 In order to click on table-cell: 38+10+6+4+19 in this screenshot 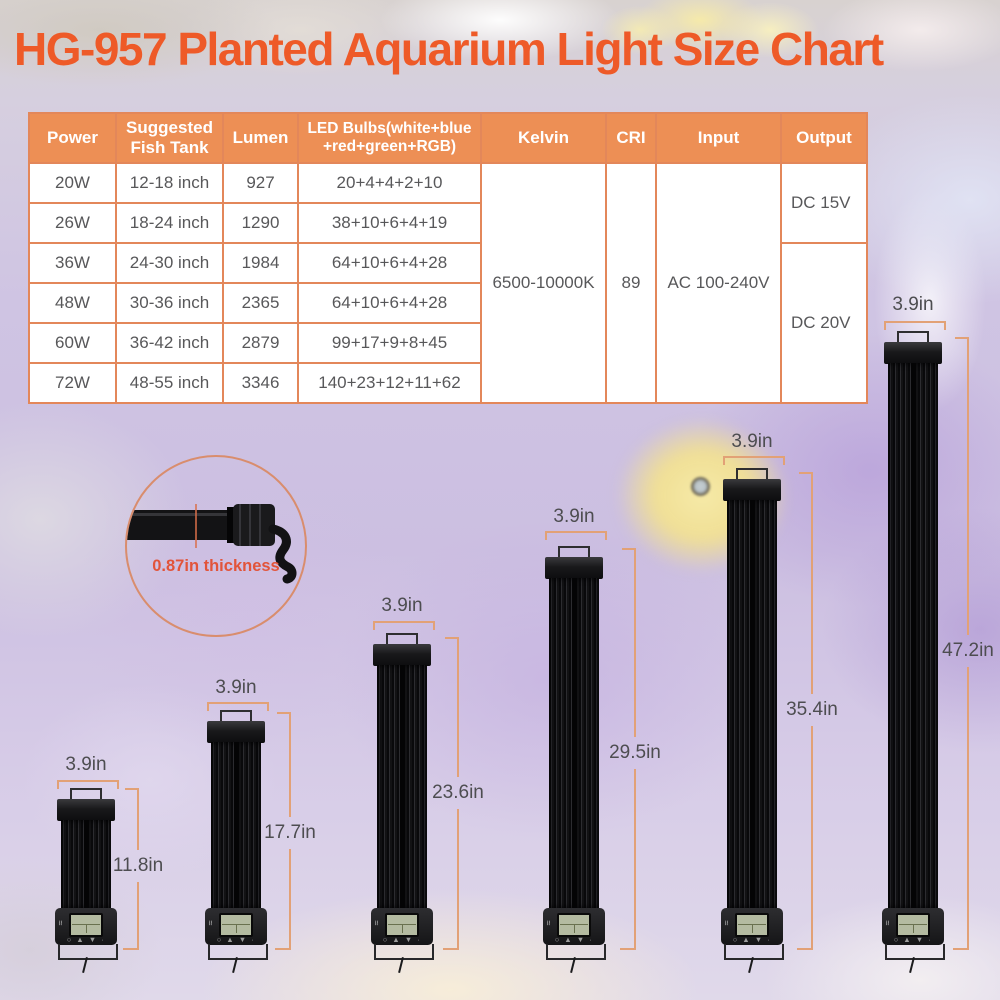, I will do `click(389, 223)`.